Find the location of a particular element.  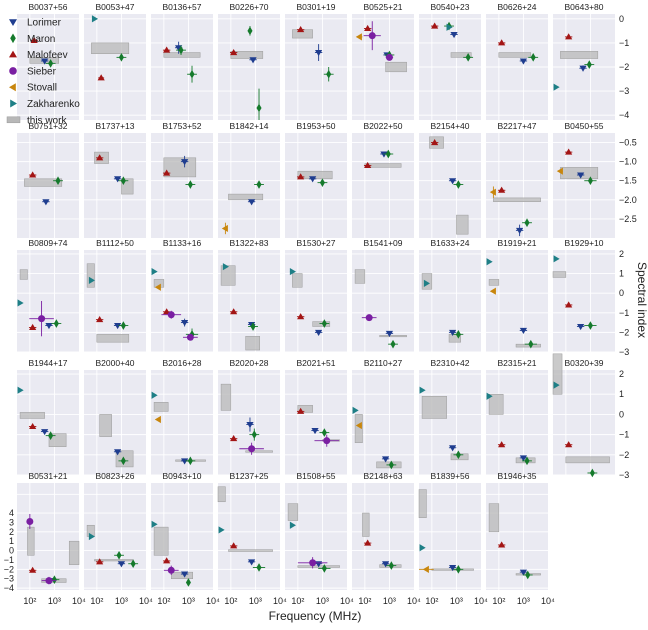

panel-b0450-plus-55: B0450+55 −0.5 −1.0 −1.5 −2.0 −2.5 is located at coordinates (595, 160).